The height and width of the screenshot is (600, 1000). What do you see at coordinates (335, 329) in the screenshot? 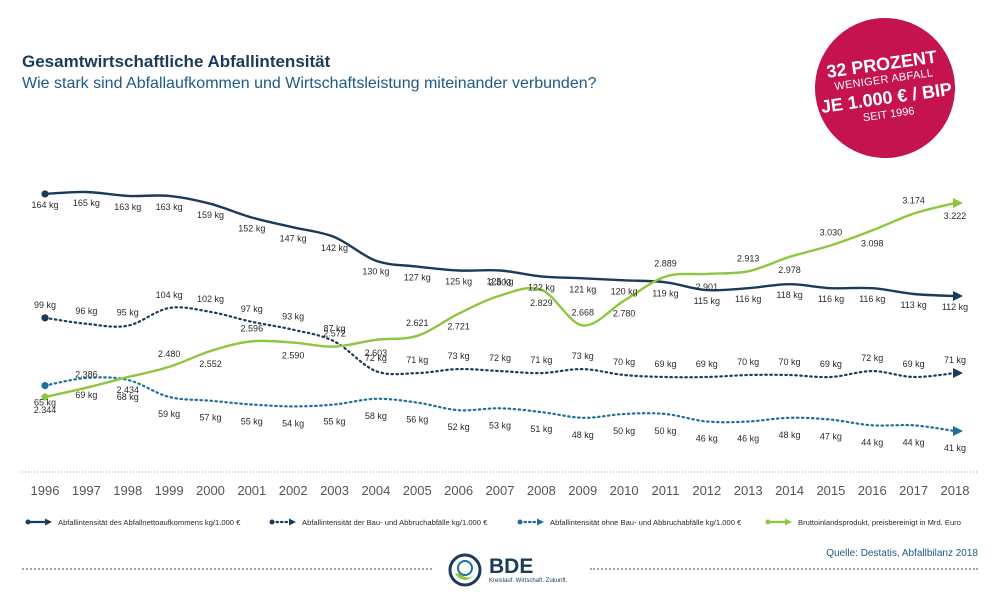
I see `data-label: 87 kg` at bounding box center [335, 329].